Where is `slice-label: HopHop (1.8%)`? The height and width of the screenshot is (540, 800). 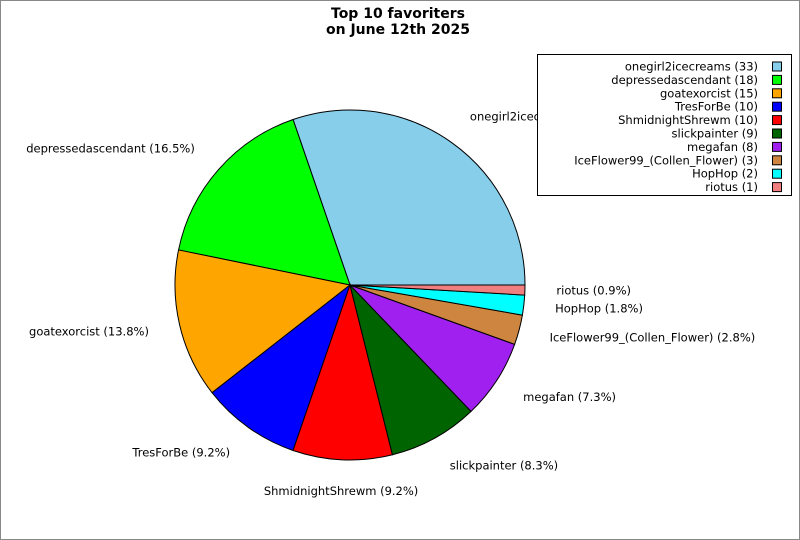
slice-label: HopHop (1.8%) is located at coordinates (599, 308).